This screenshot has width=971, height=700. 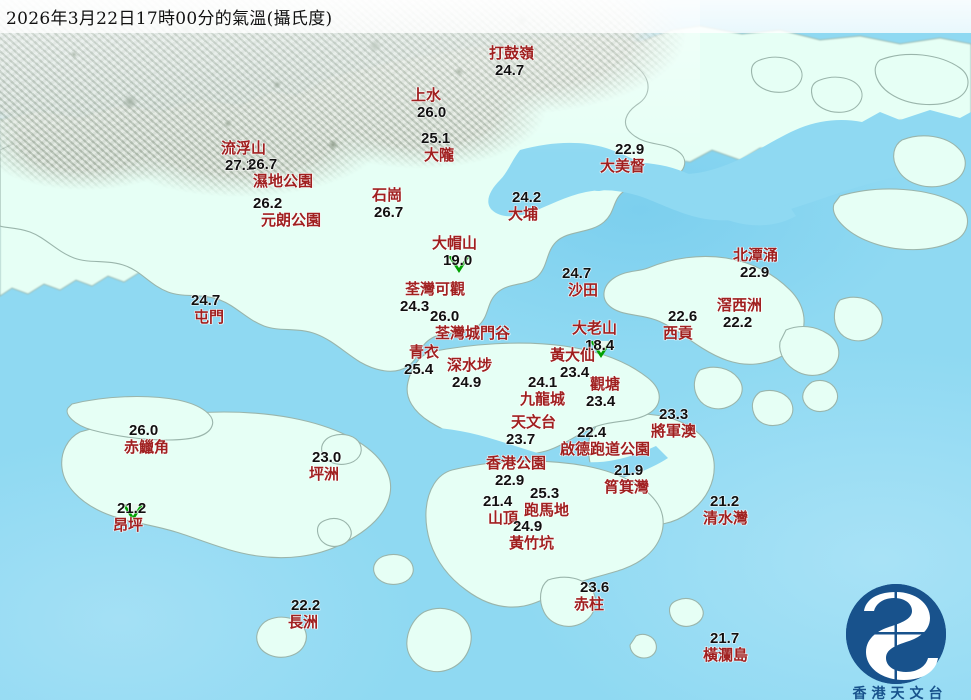 I want to click on logo-name-cn: 香港天文台, so click(x=900, y=693).